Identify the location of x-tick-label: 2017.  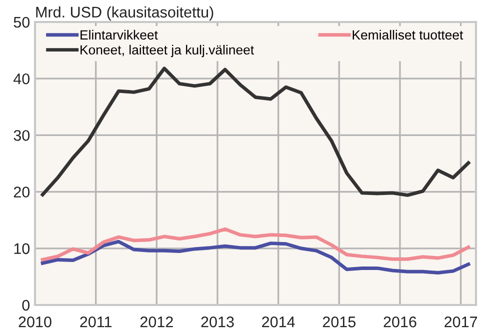
(461, 322).